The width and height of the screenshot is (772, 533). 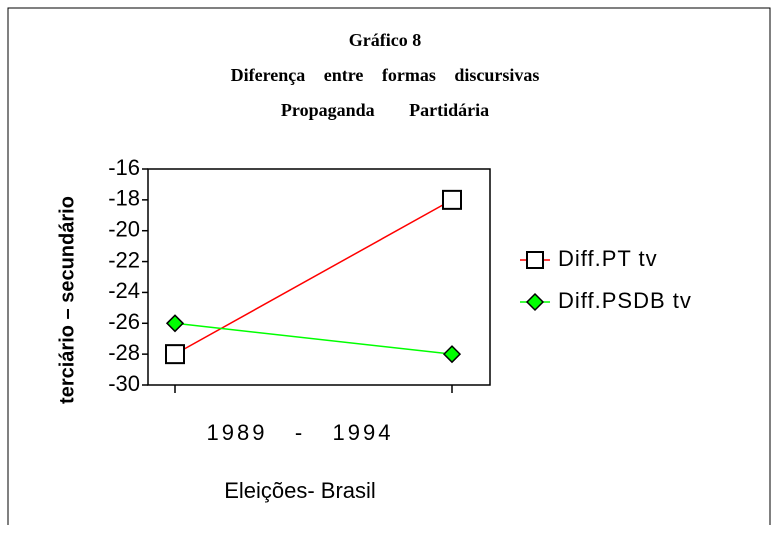 What do you see at coordinates (124, 383) in the screenshot?
I see `y-tick-label: -30` at bounding box center [124, 383].